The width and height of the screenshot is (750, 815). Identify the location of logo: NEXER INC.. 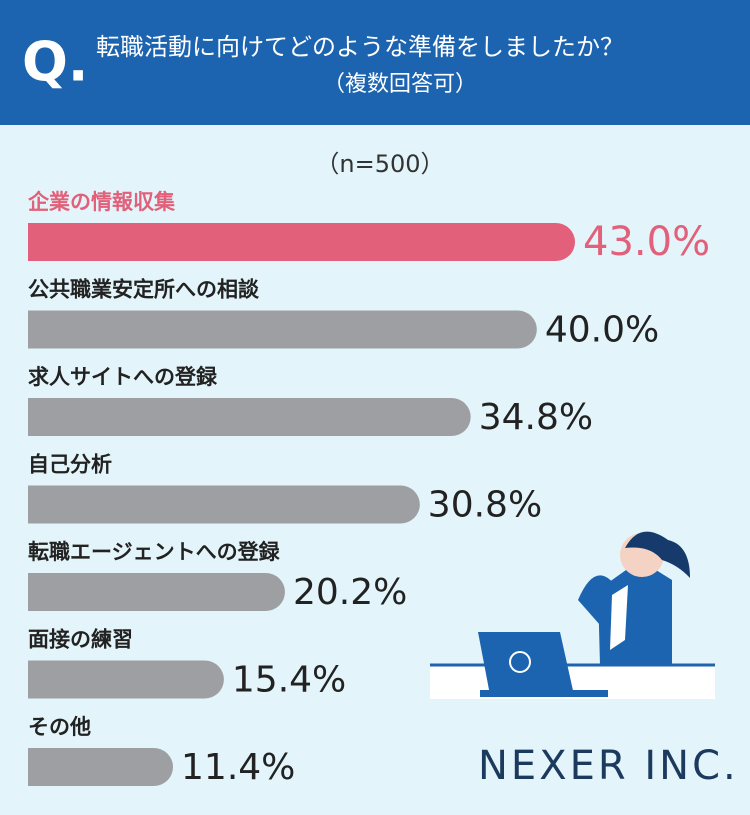
(608, 766).